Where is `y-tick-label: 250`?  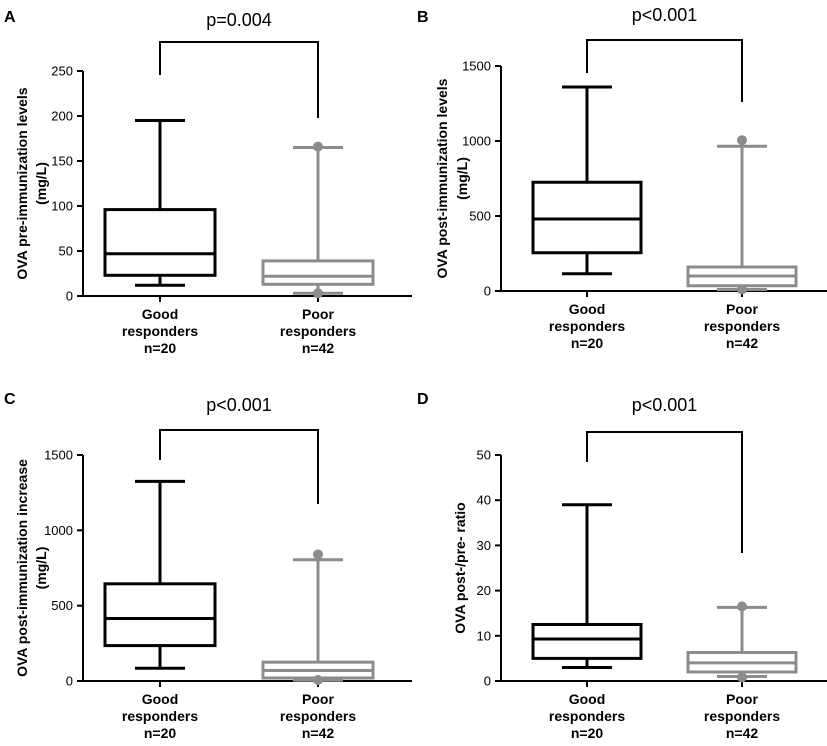 y-tick-label: 250 is located at coordinates (62, 71).